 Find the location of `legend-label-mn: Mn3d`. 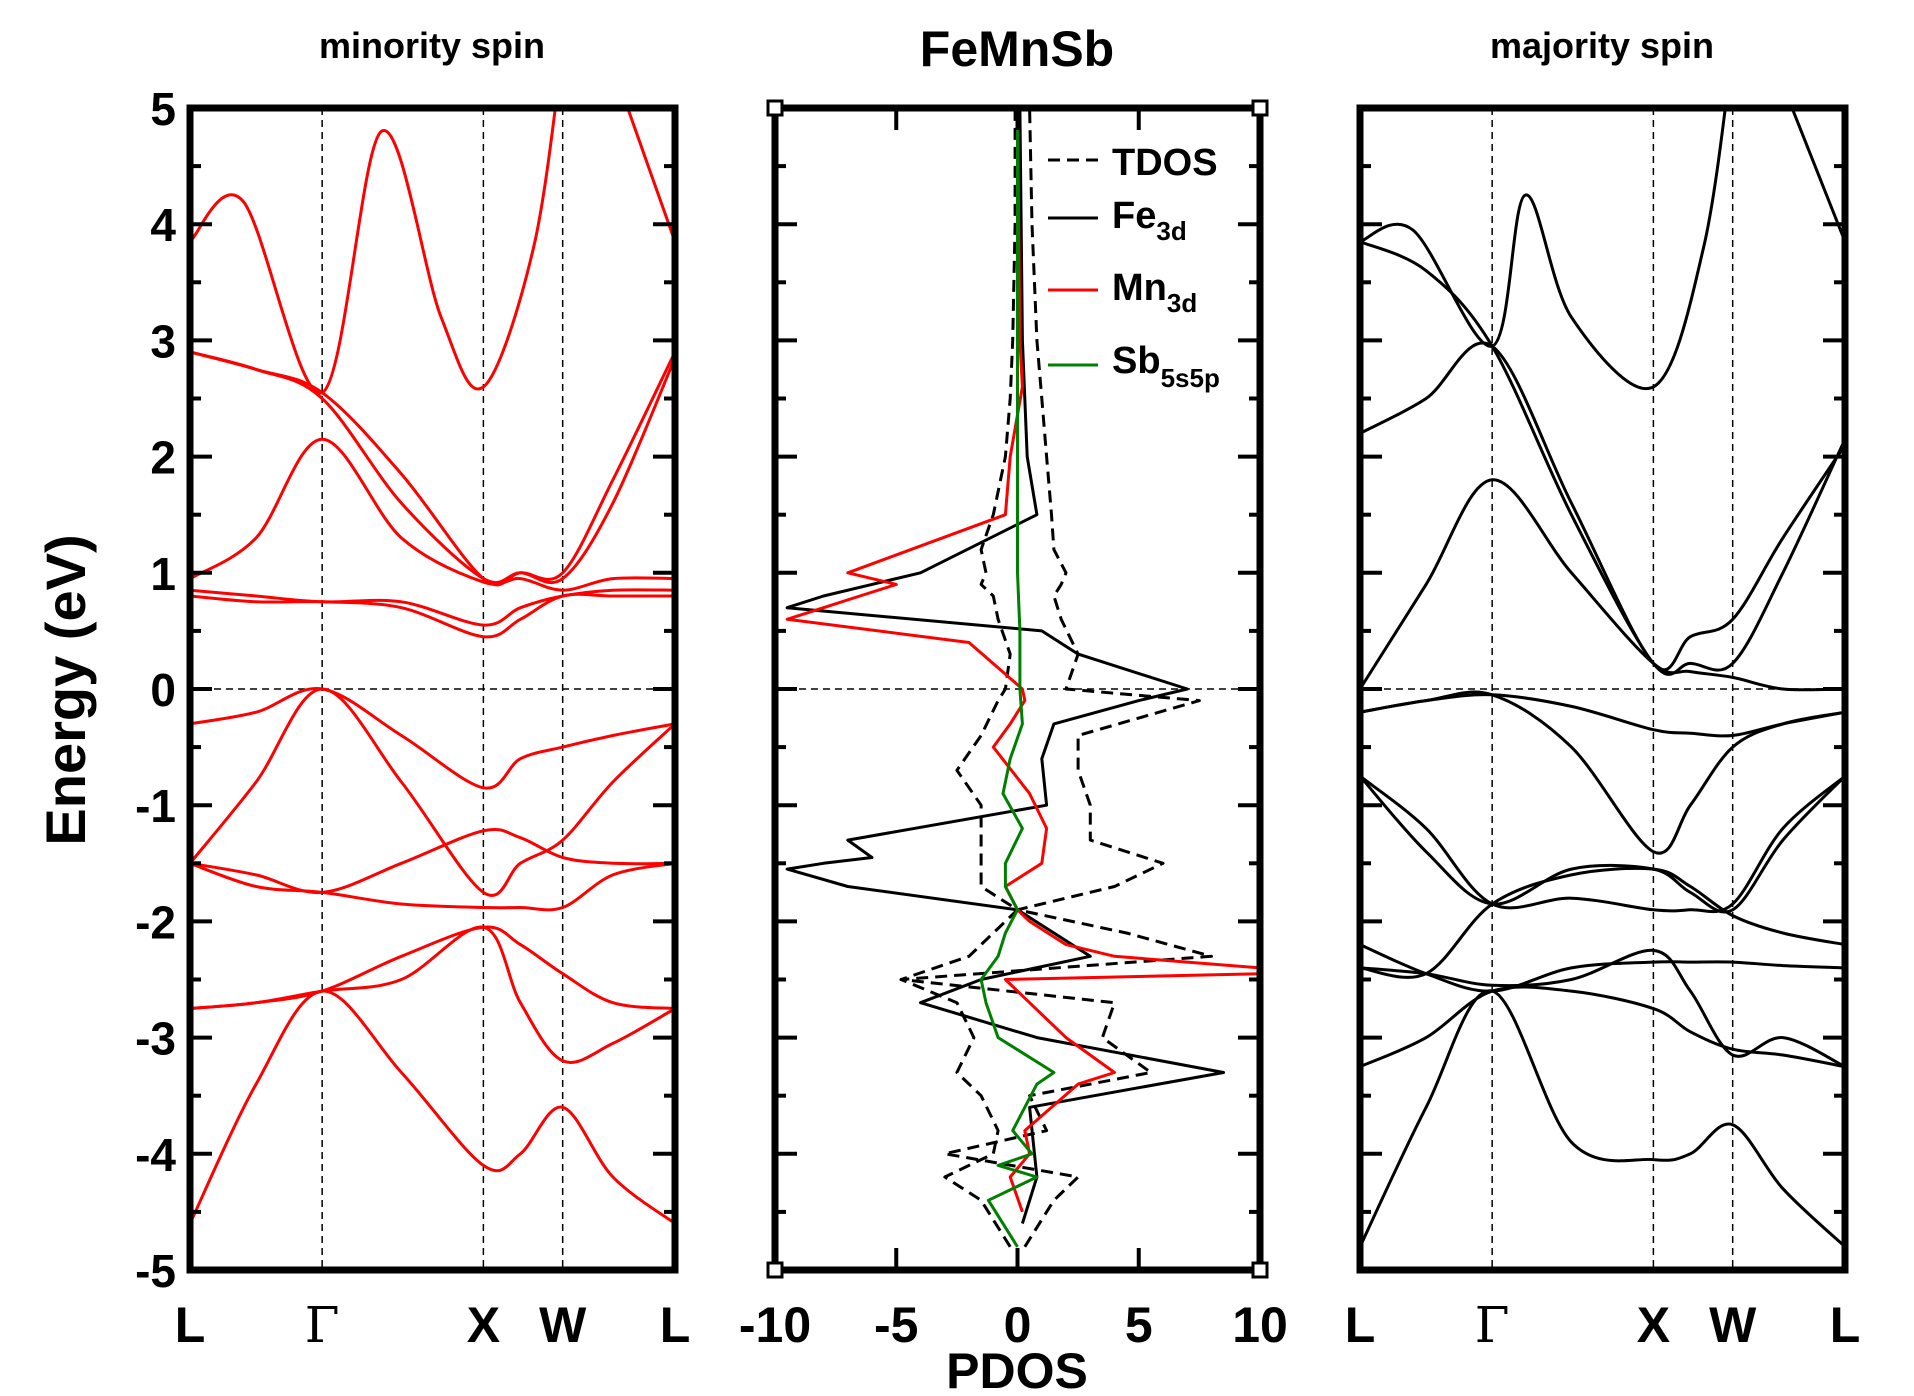

legend-label-mn: Mn3d is located at coordinates (1154, 292).